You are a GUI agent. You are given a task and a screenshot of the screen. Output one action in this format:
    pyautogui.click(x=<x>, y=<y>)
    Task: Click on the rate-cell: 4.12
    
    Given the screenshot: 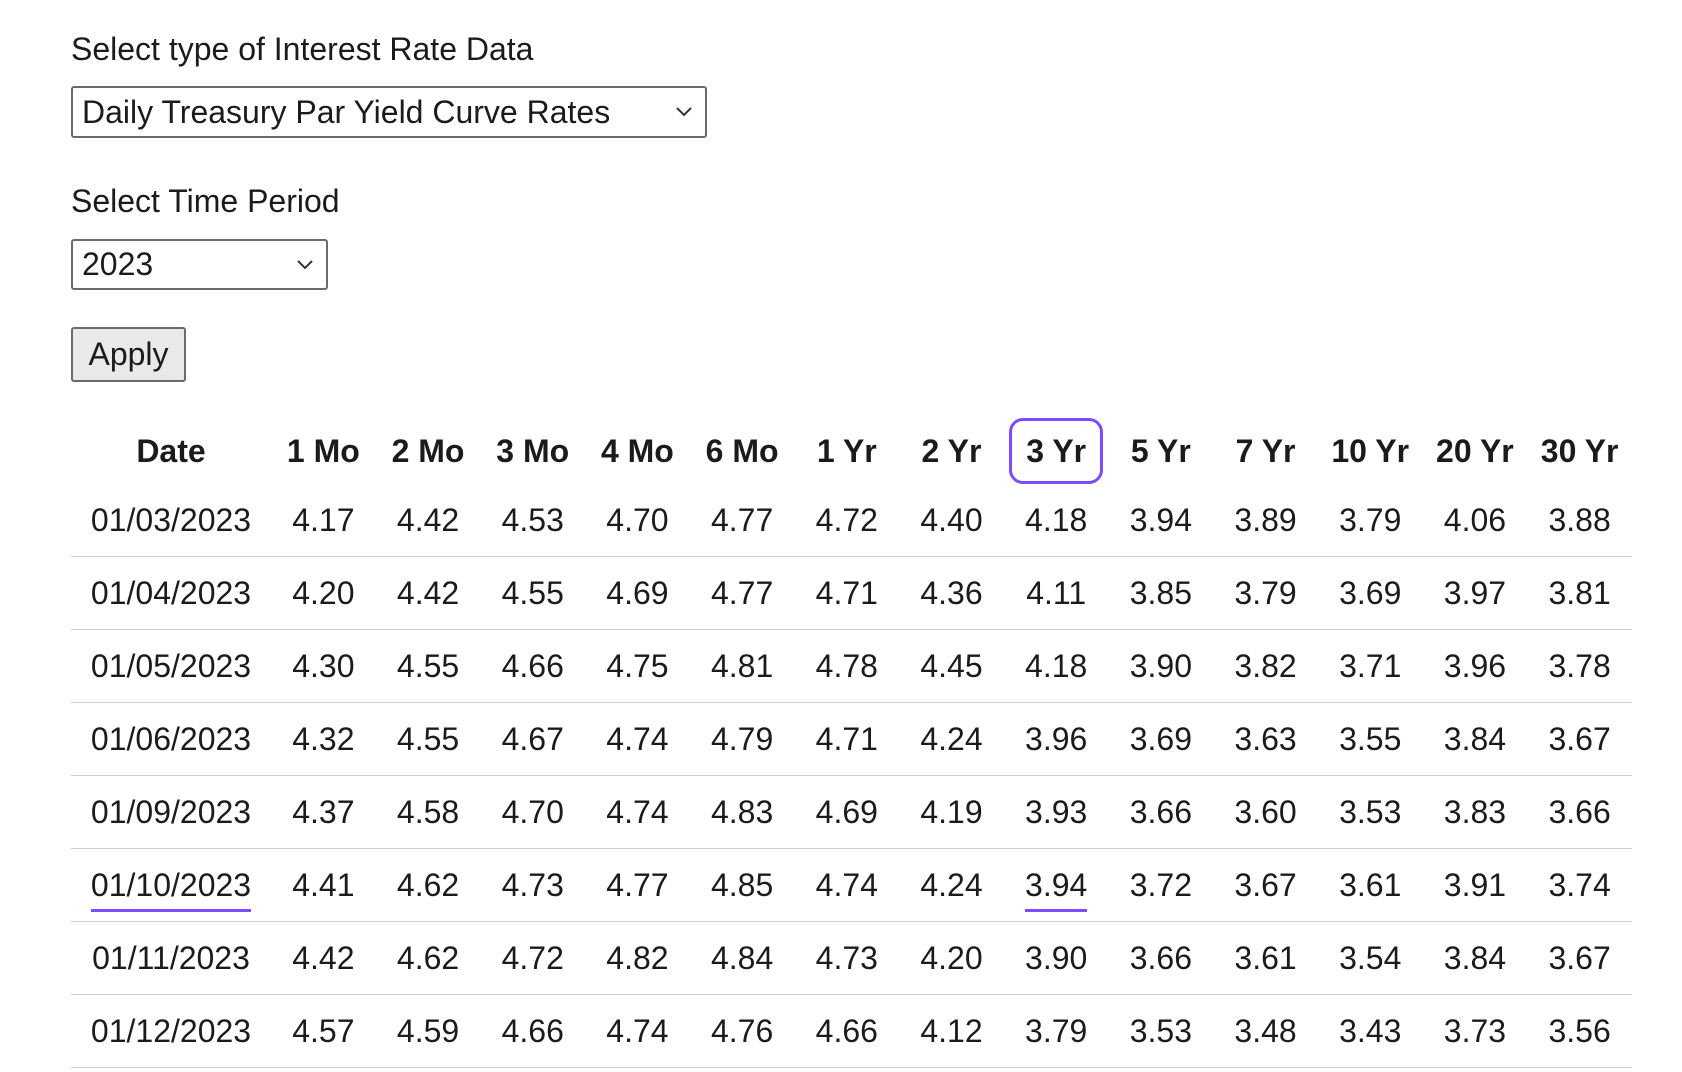 What is the action you would take?
    pyautogui.click(x=951, y=1031)
    